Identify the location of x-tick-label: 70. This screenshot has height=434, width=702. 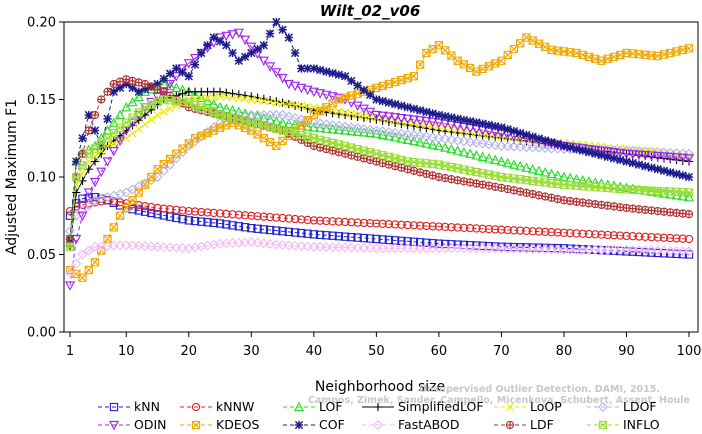
(501, 351).